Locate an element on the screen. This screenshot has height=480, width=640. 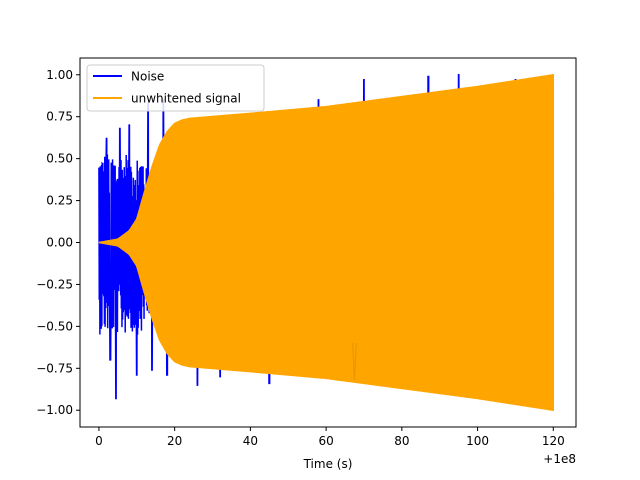
legend-box is located at coordinates (175, 88).